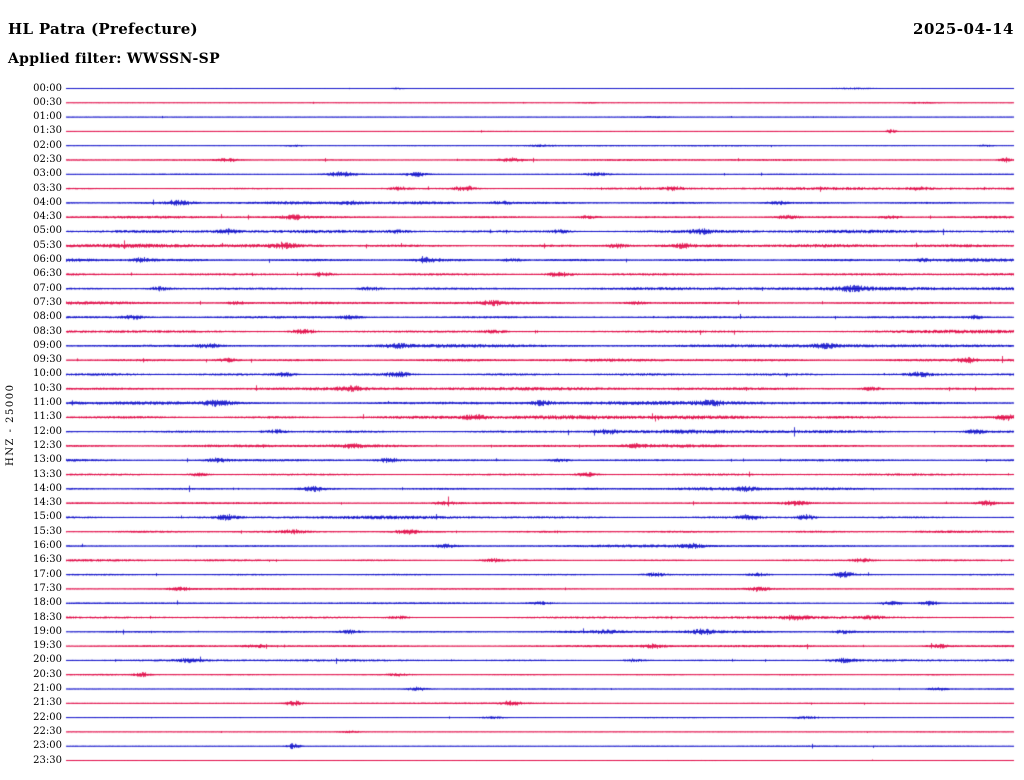  I want to click on trace-time-label: 12:30, so click(47, 445).